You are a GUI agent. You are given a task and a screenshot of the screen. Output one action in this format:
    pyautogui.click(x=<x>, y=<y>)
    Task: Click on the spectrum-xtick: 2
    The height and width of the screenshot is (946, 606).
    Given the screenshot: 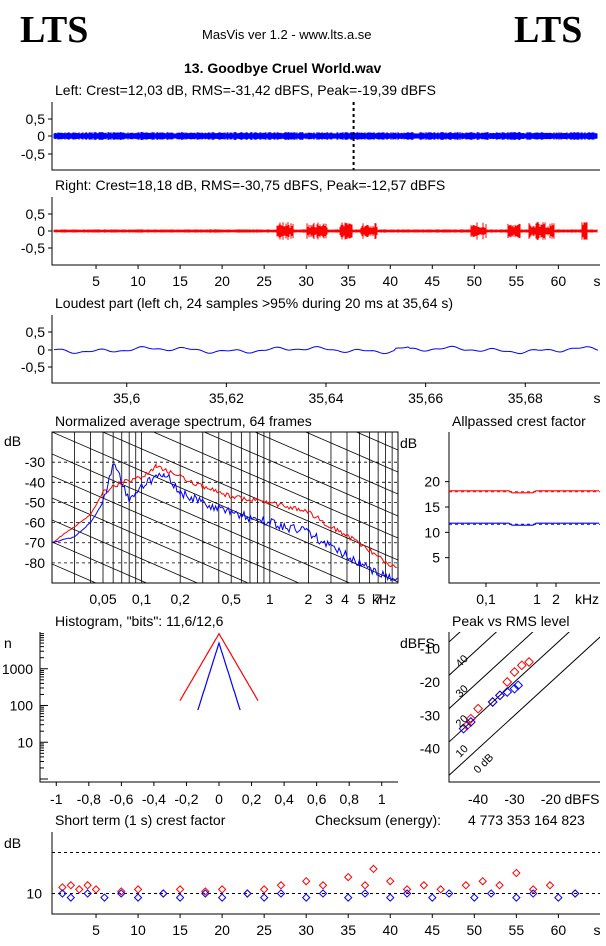 What is the action you would take?
    pyautogui.click(x=308, y=599)
    